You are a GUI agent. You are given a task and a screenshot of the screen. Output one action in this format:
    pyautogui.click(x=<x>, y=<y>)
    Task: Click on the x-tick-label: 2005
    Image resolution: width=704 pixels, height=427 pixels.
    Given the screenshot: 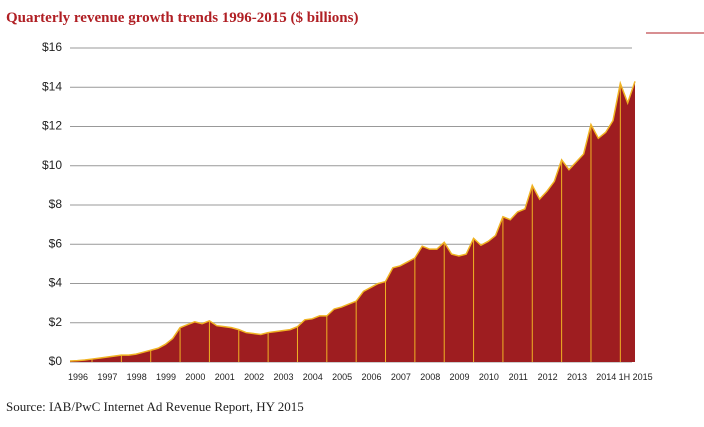 What is the action you would take?
    pyautogui.click(x=342, y=377)
    